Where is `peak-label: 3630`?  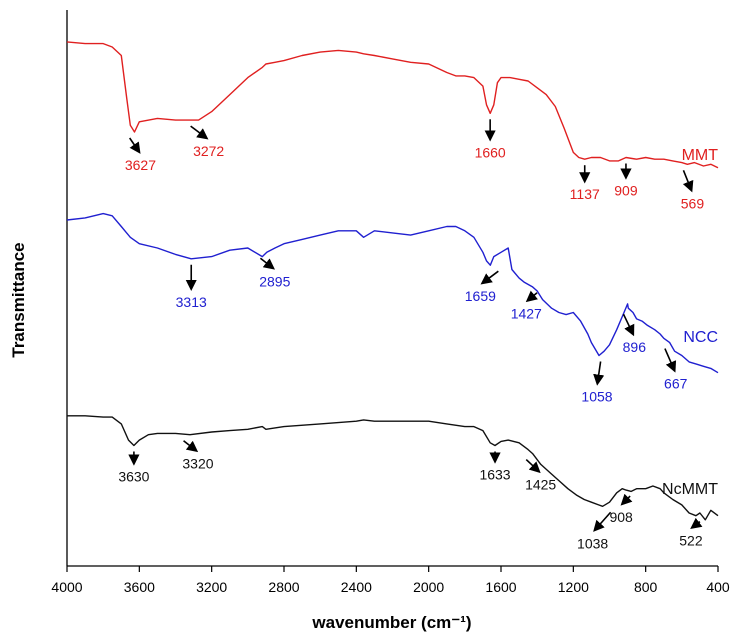 peak-label: 3630 is located at coordinates (133, 477).